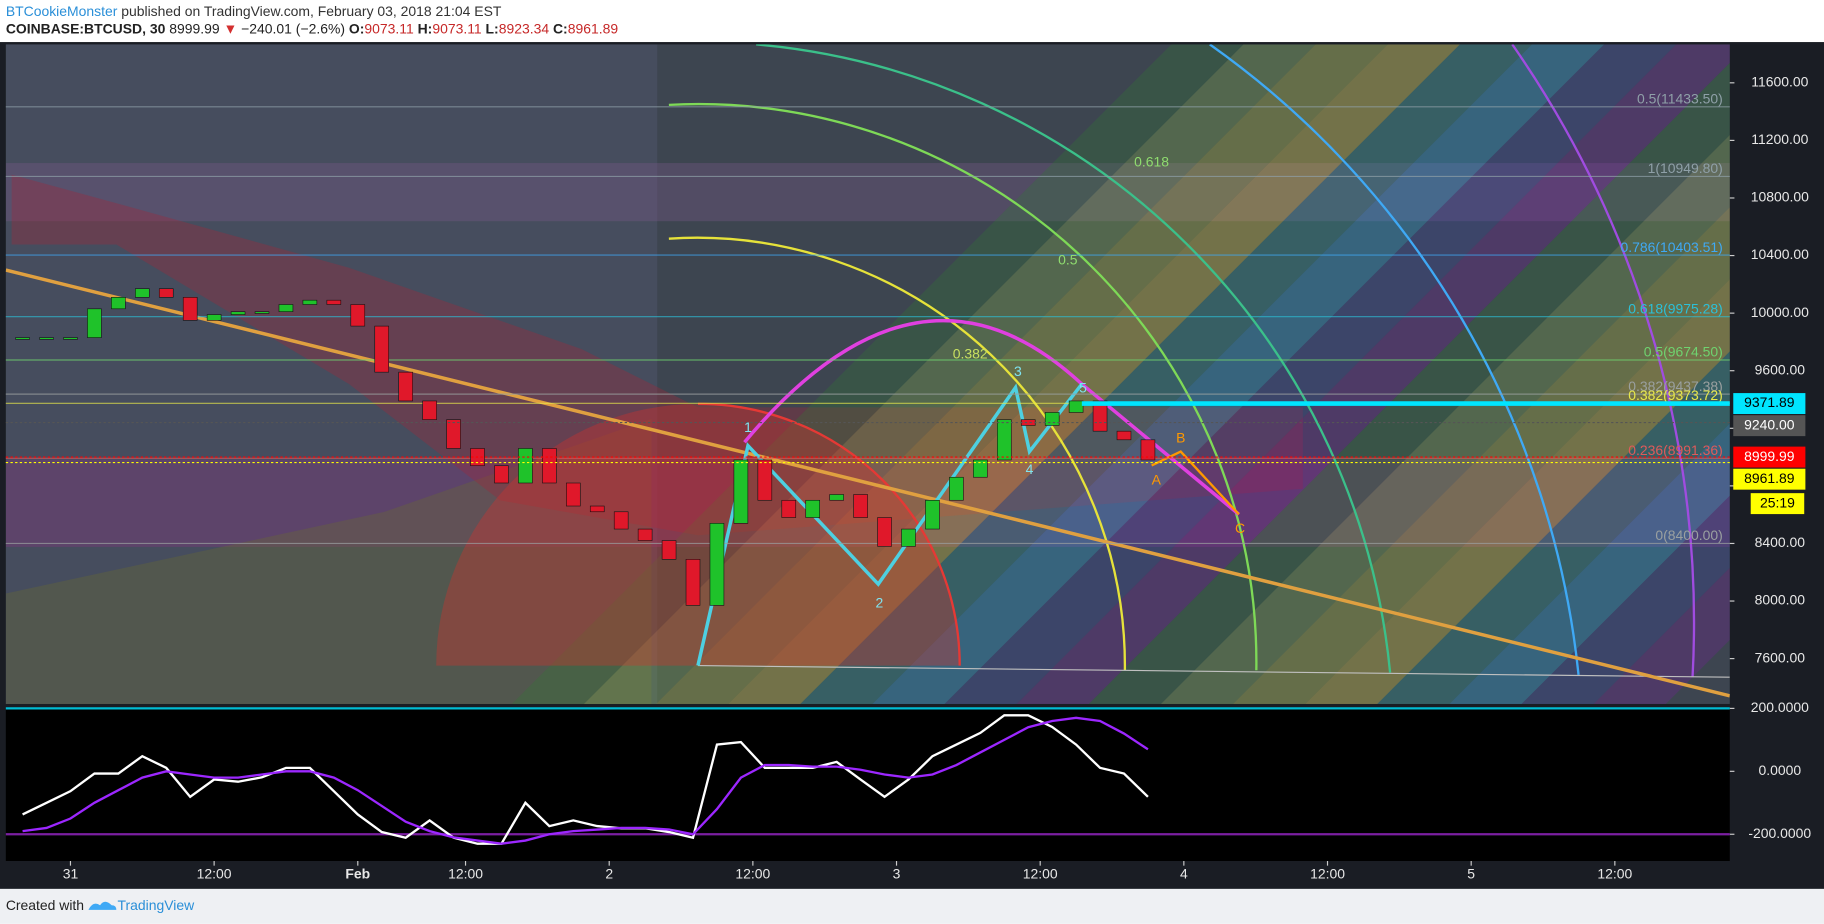 The height and width of the screenshot is (924, 1824). I want to click on x-tick-label: 5, so click(1471, 874).